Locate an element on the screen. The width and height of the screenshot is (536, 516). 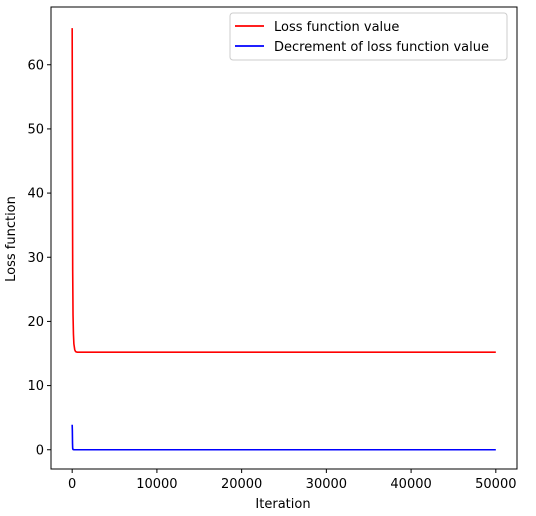
y-tick-label: 60 is located at coordinates (35, 65).